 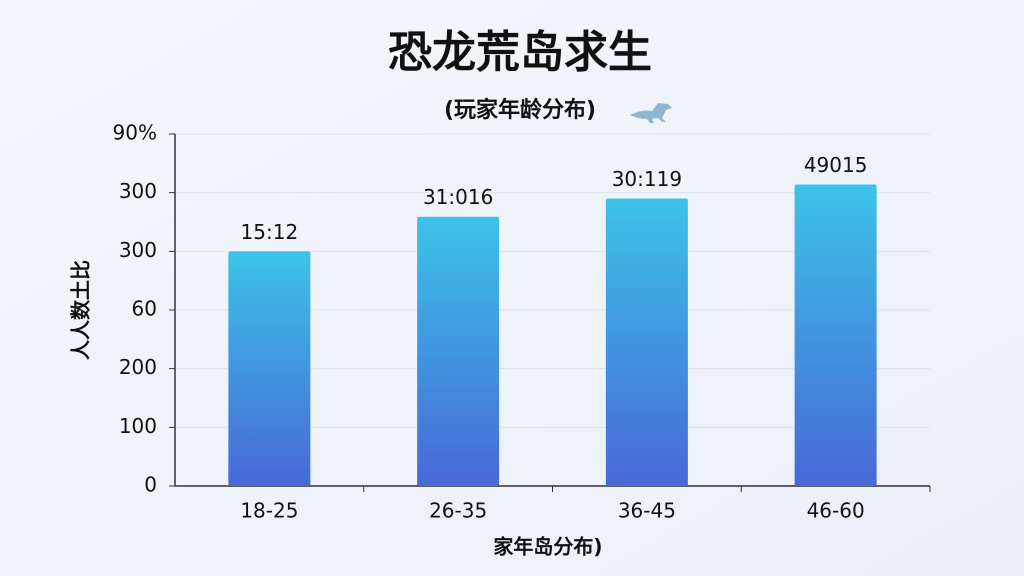 What do you see at coordinates (144, 309) in the screenshot?
I see `y-tick-label: 60` at bounding box center [144, 309].